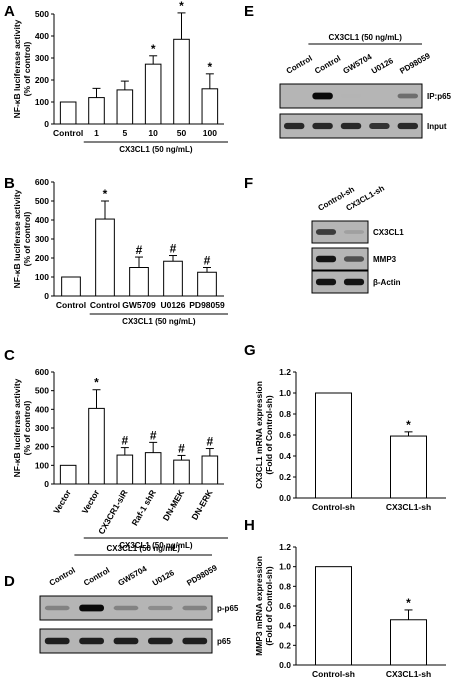 This screenshot has width=472, height=682. I want to click on blot-row-label: IP:p65, so click(439, 96).